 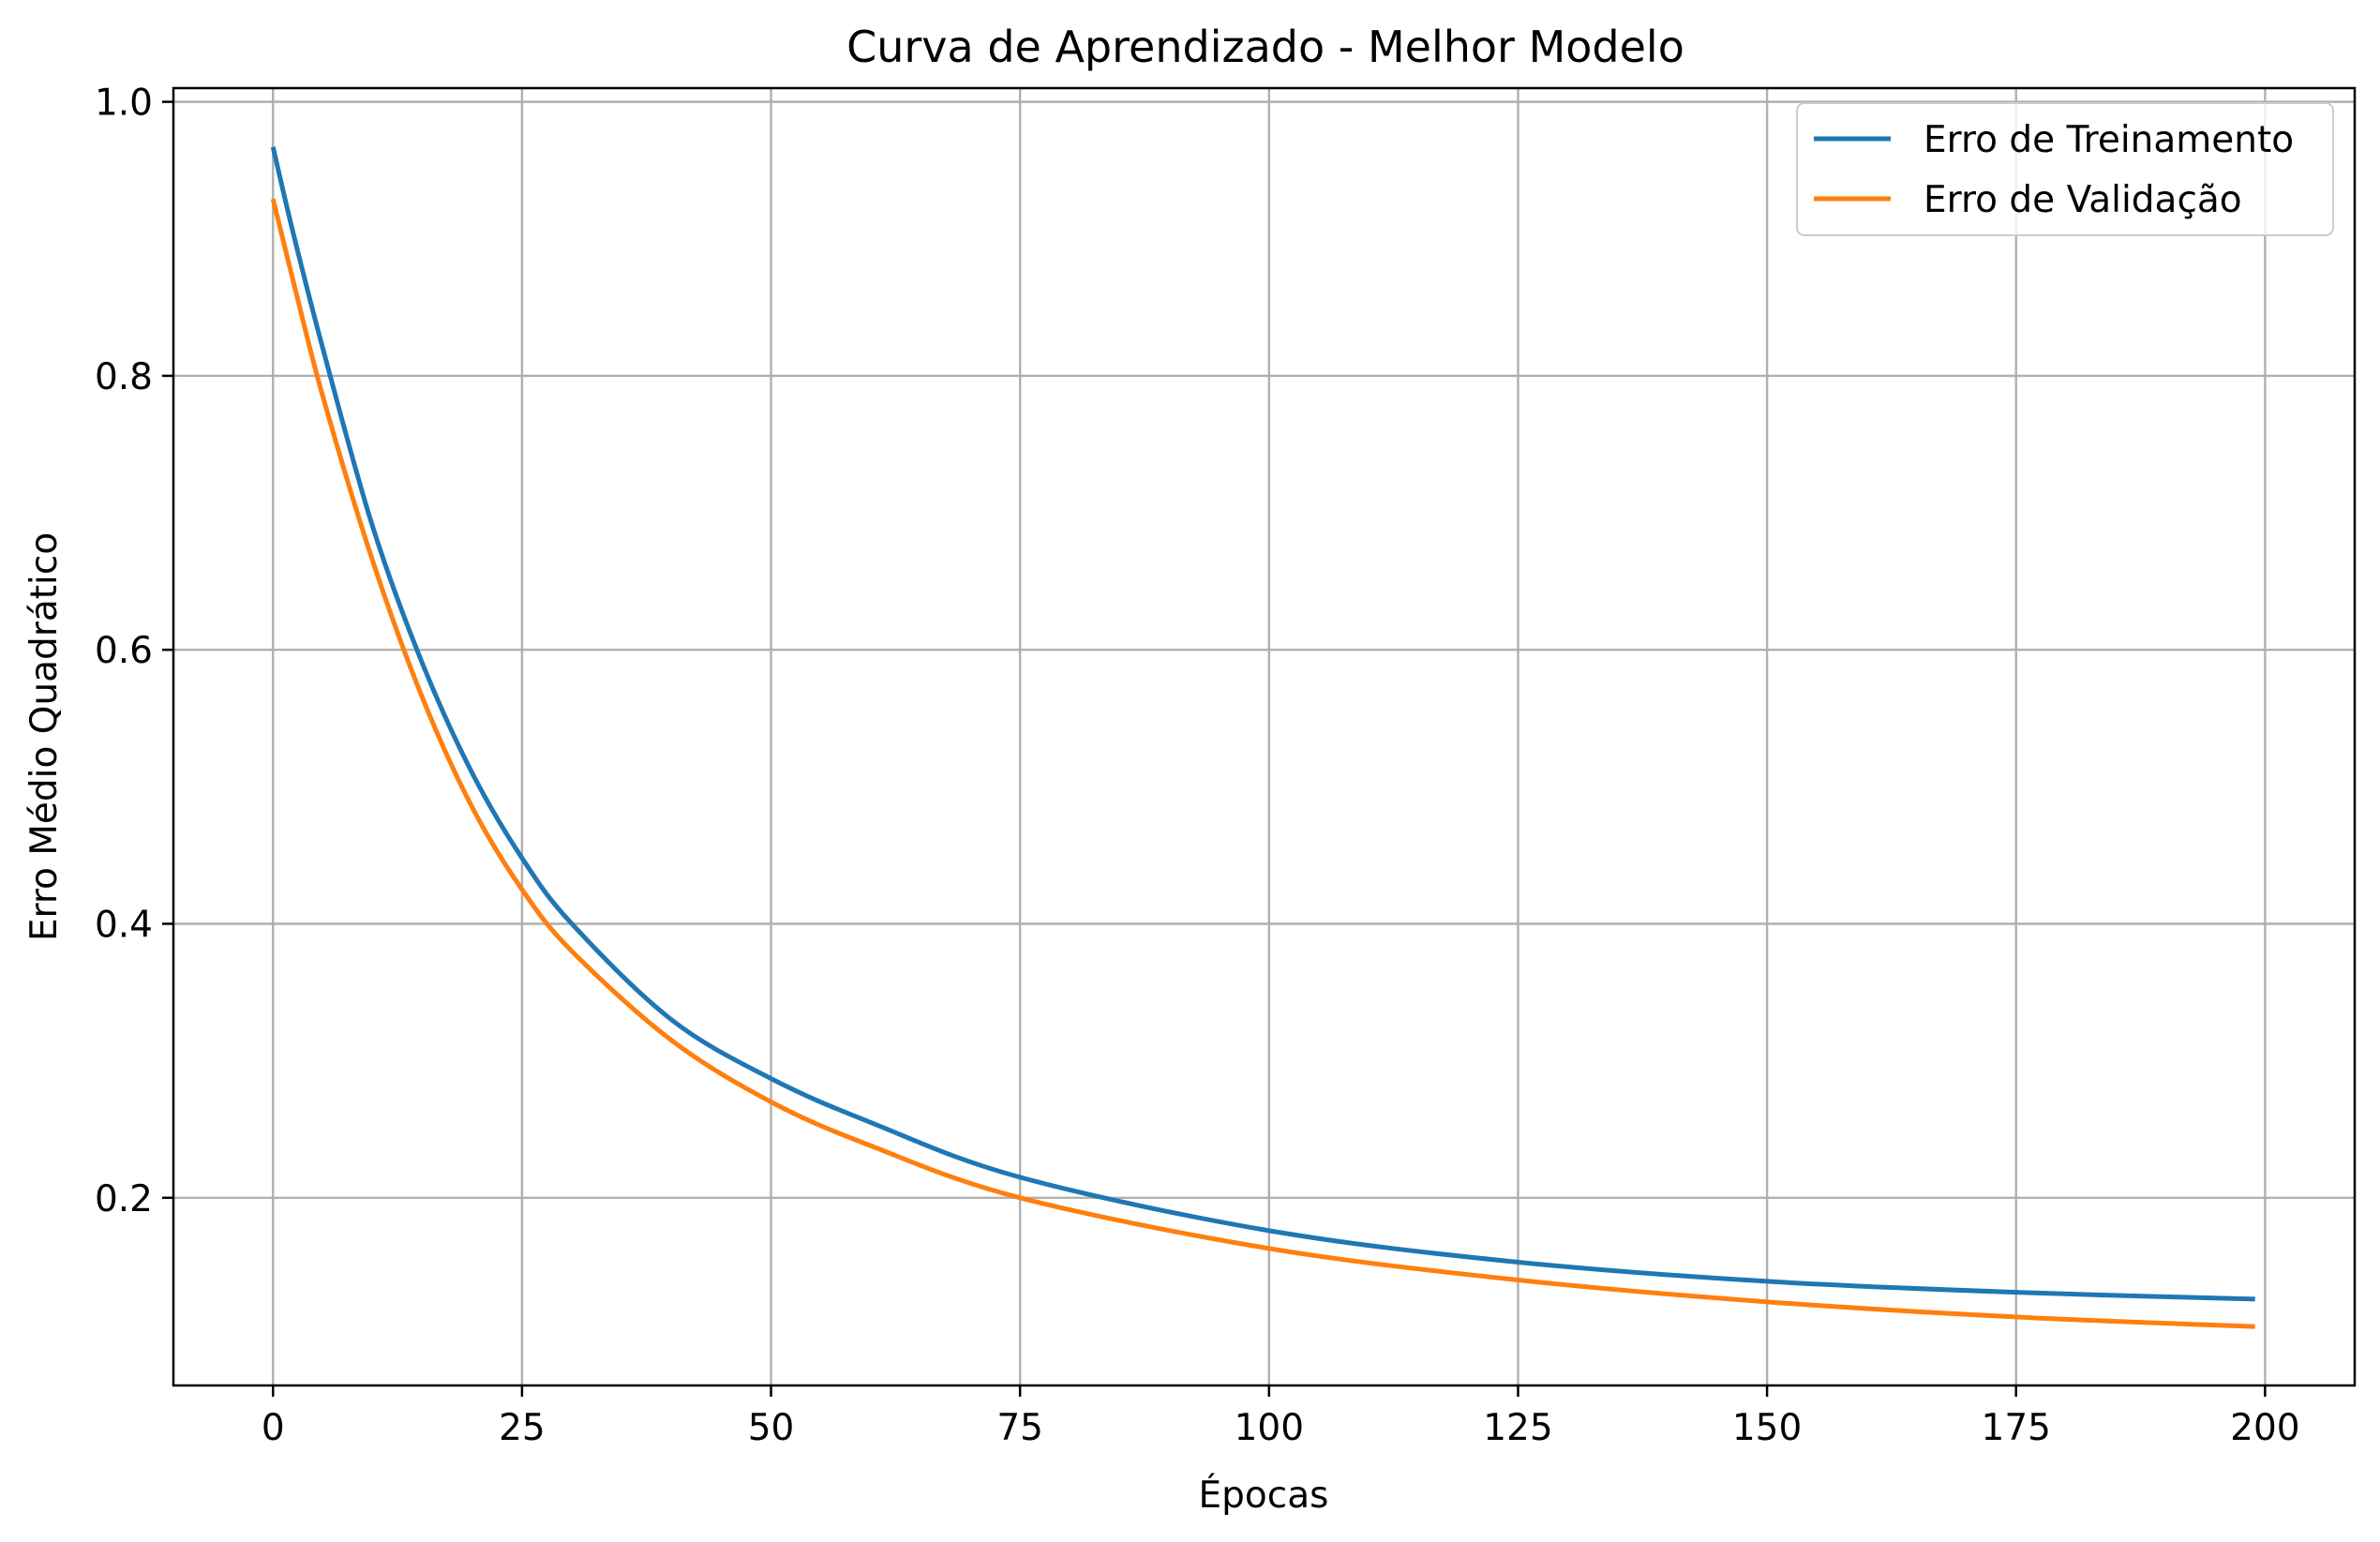 I want to click on x-tick-label: 50, so click(x=771, y=1428).